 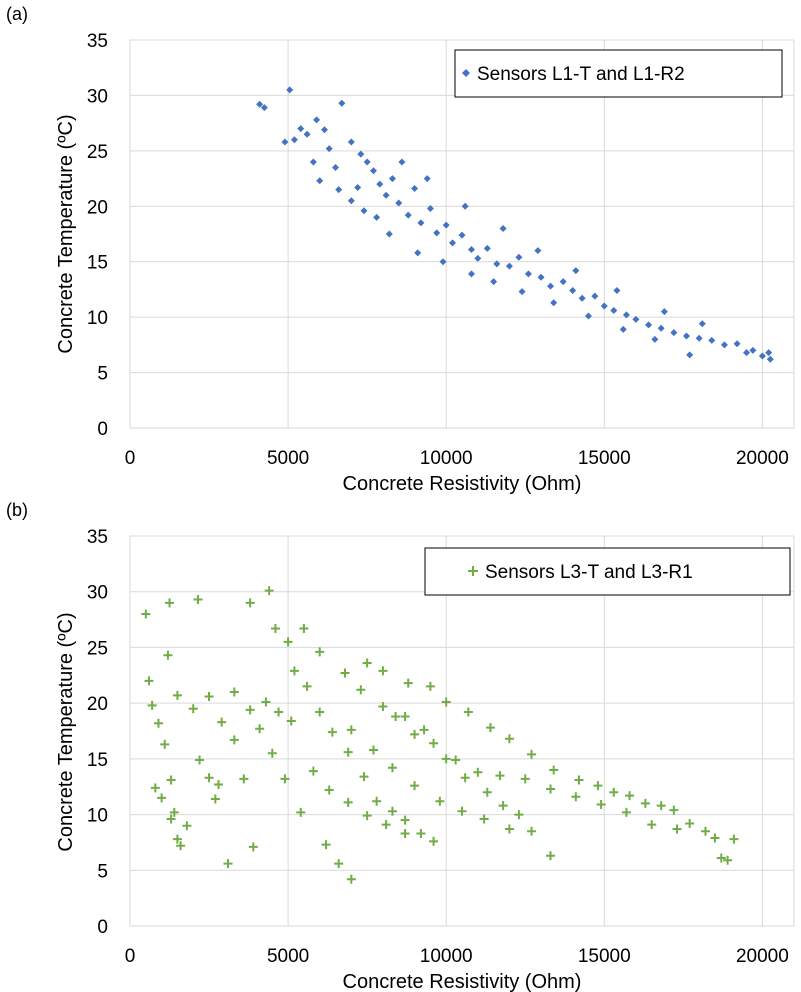 What do you see at coordinates (581, 74) in the screenshot?
I see `legend-label: Sensors L1-T and L1-R2` at bounding box center [581, 74].